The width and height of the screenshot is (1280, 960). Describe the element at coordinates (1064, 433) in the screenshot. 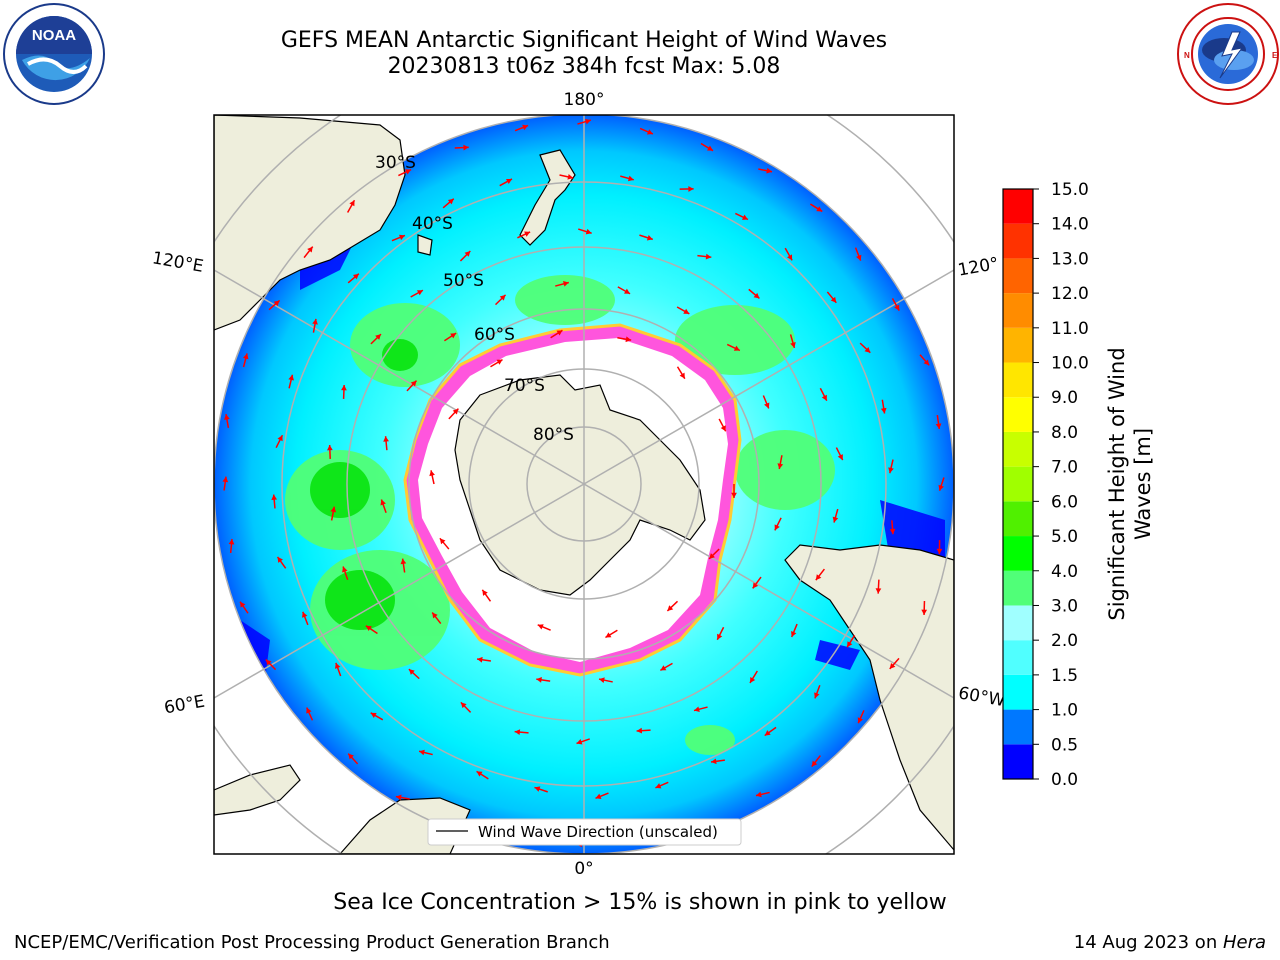

I see `colorbar-tick-label: 8.0` at that location.